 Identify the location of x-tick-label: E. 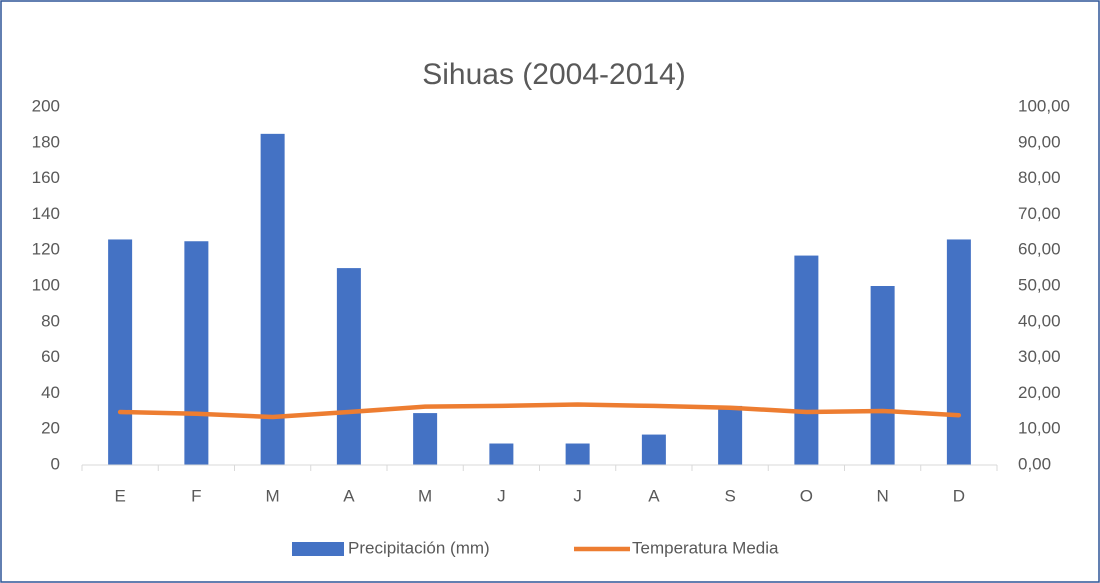
(119, 495).